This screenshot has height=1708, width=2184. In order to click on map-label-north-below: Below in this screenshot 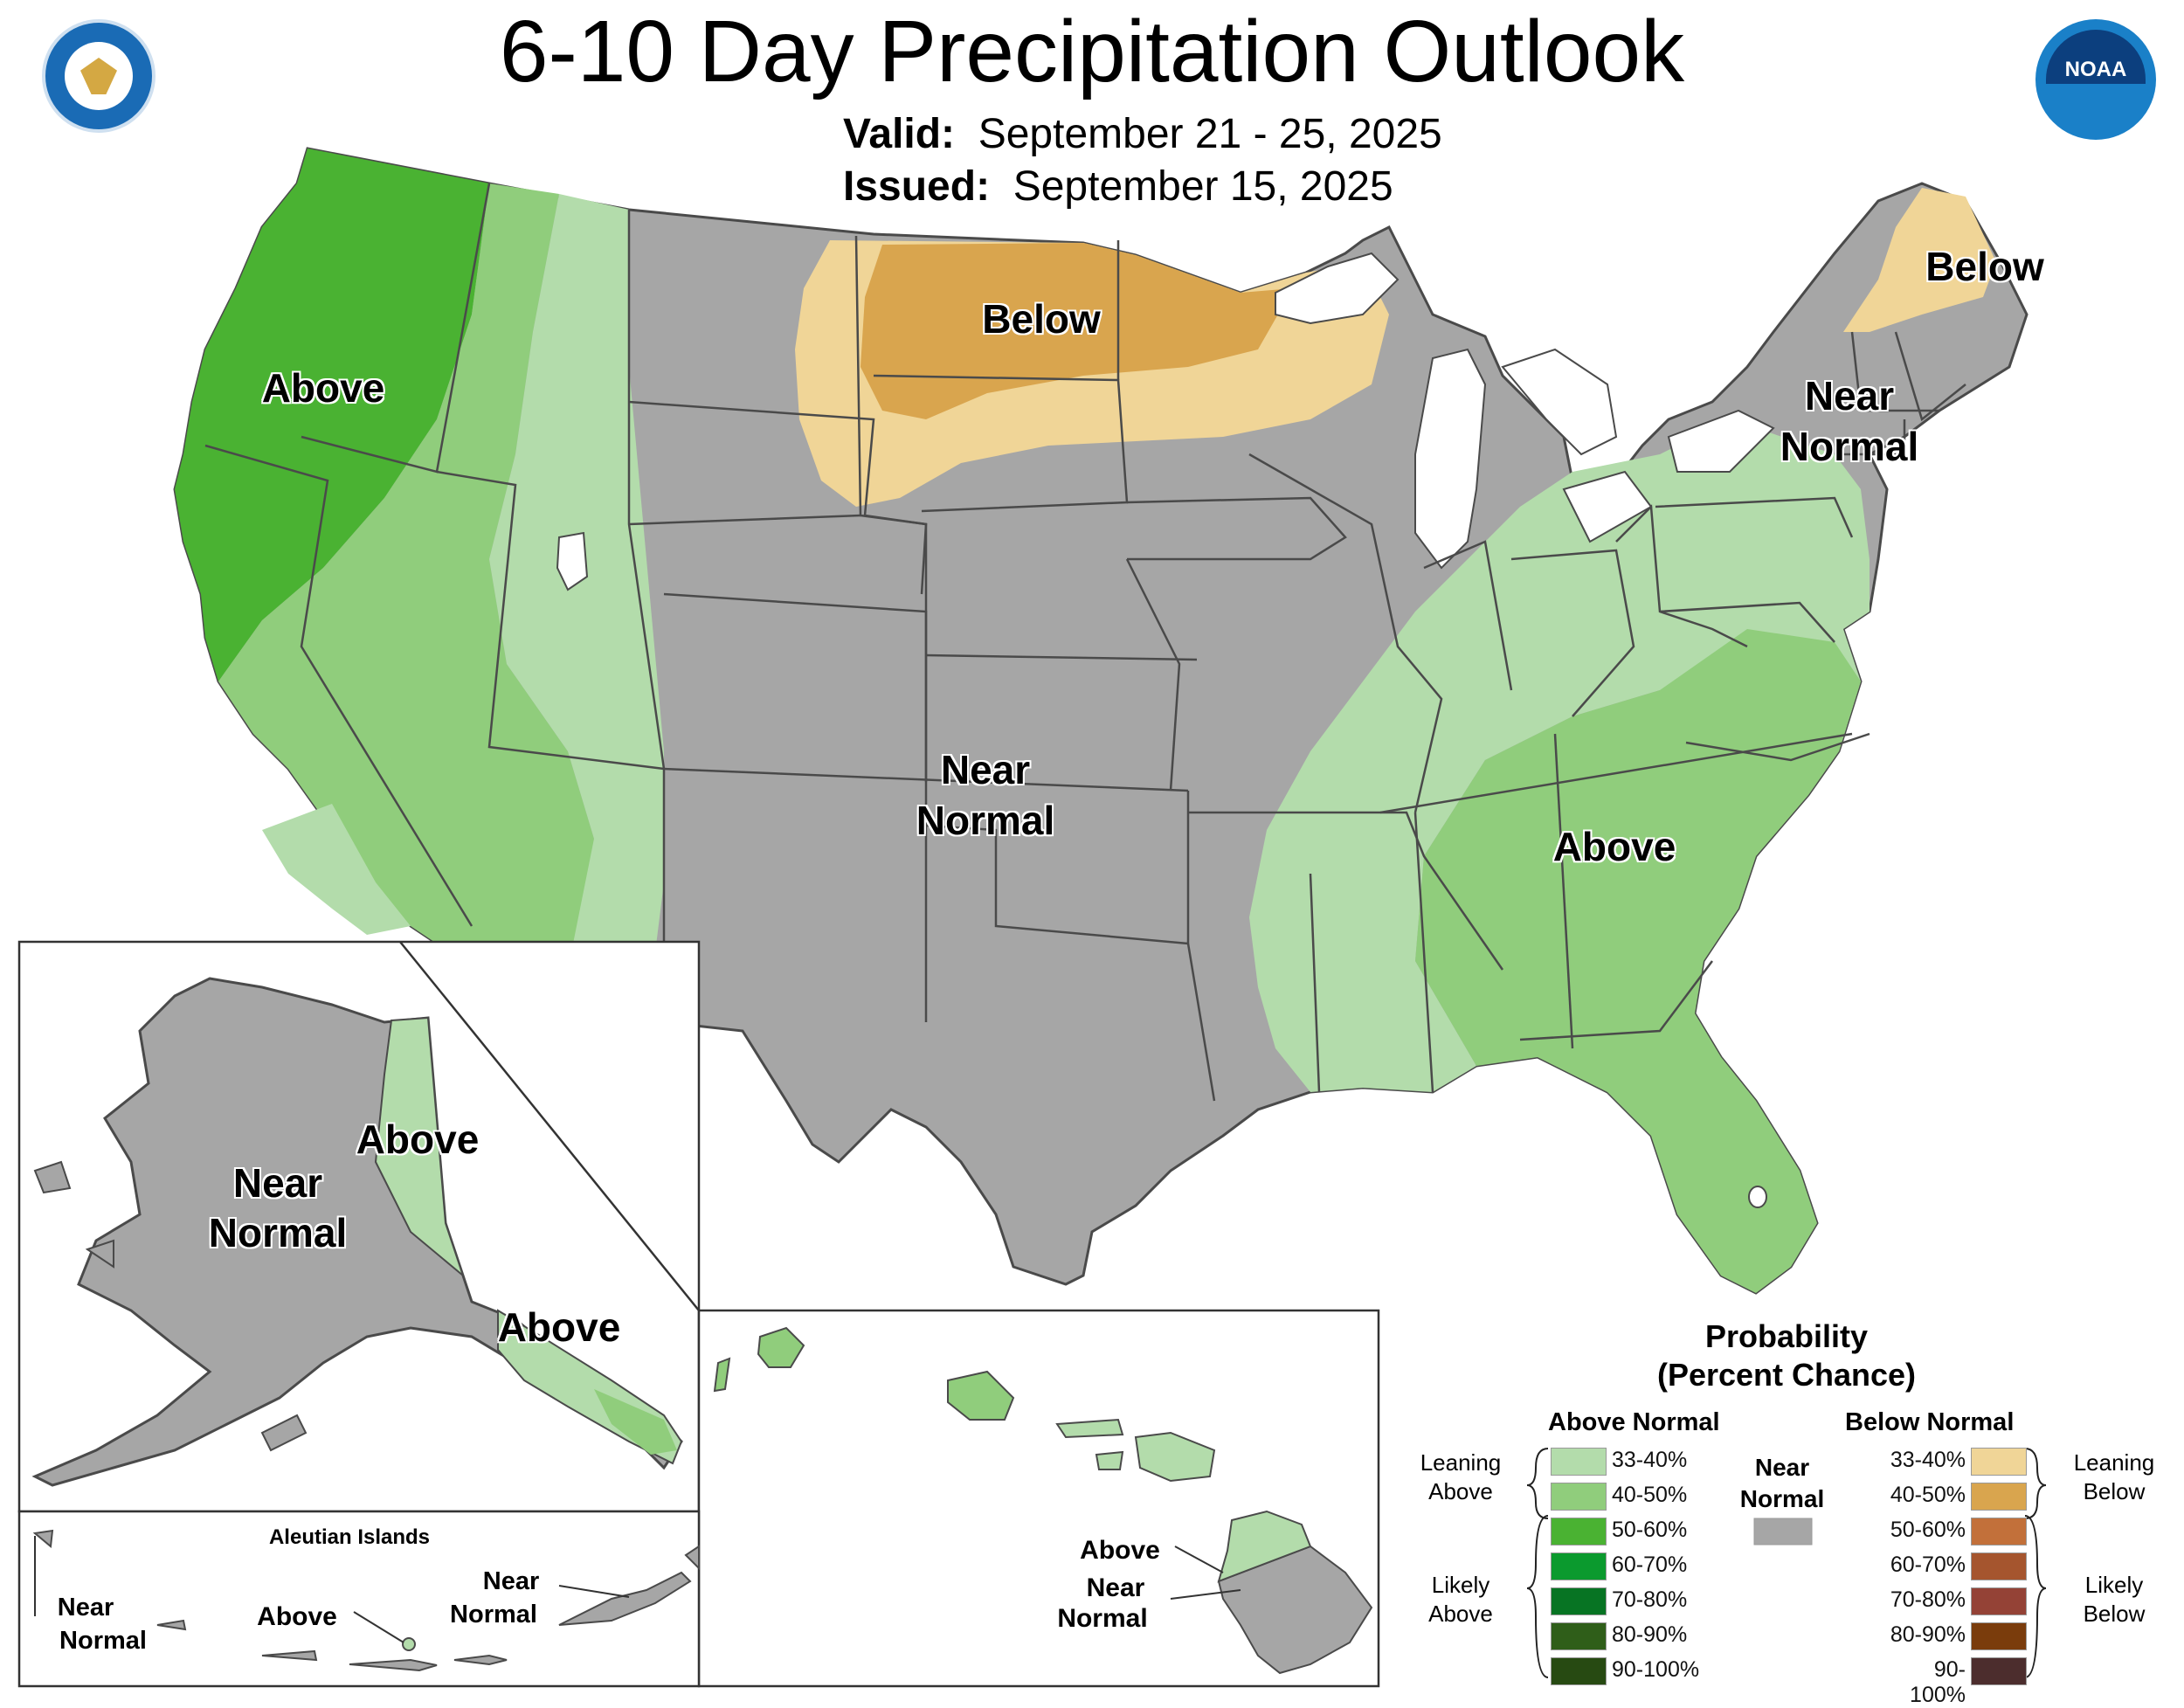, I will do `click(1041, 319)`.